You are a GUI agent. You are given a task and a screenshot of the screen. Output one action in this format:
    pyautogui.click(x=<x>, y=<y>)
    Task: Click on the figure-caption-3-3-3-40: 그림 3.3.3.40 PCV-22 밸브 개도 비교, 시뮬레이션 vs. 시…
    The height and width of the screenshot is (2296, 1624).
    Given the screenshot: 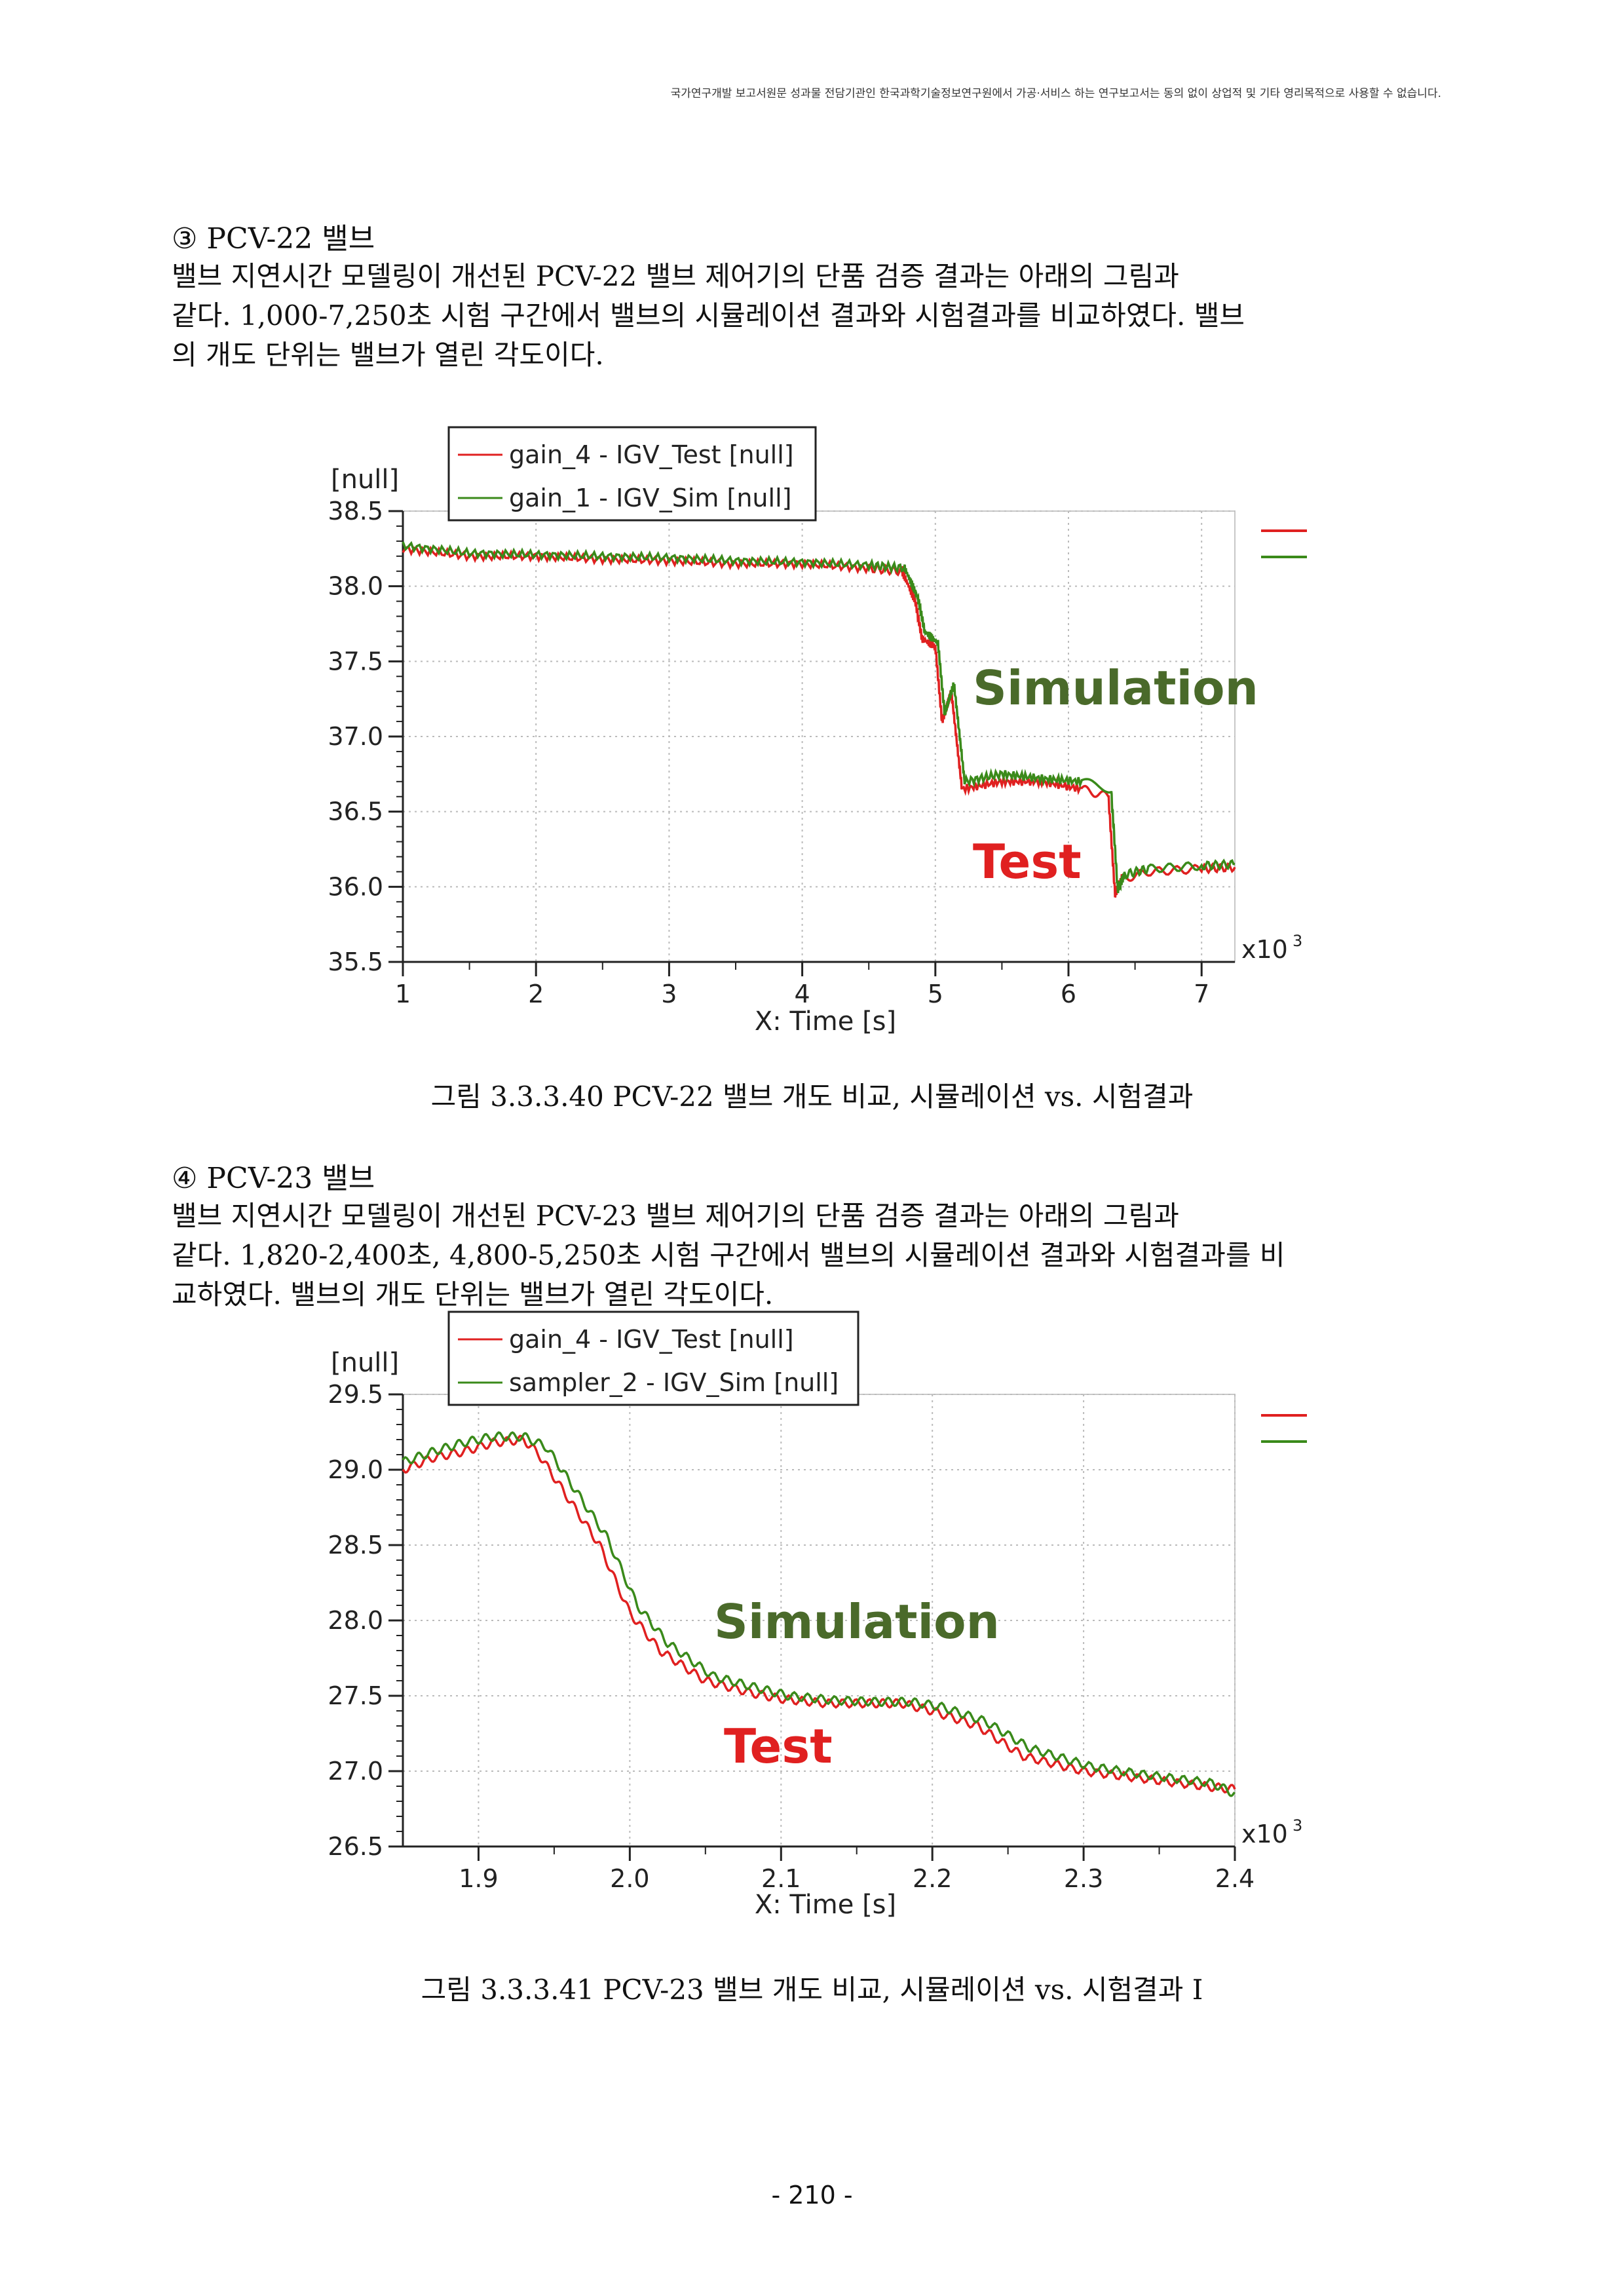 What is the action you would take?
    pyautogui.click(x=812, y=1097)
    